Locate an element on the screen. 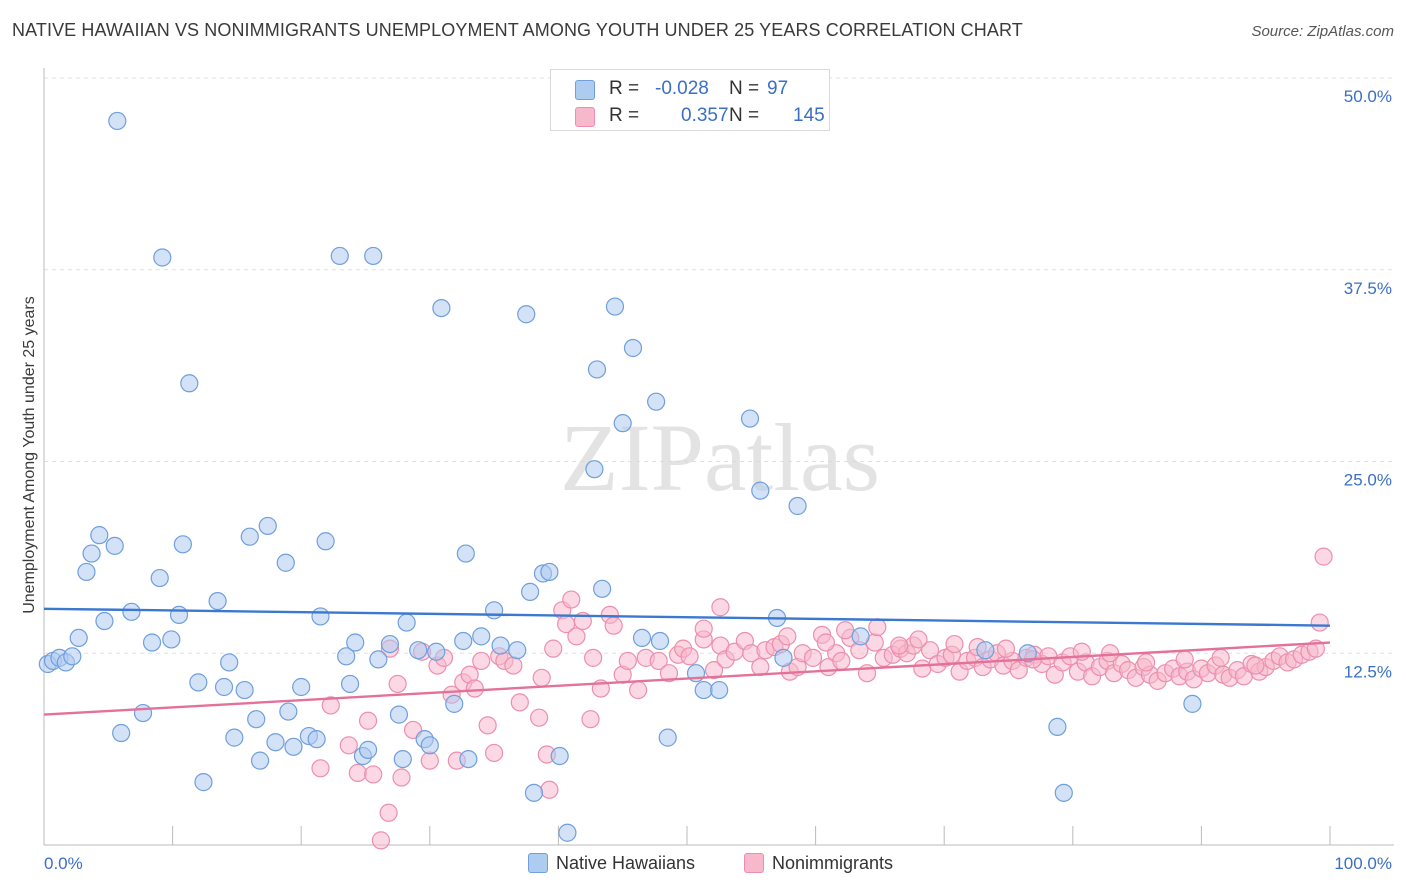 This screenshot has height=892, width=1406. legend-swatch-pink is located at coordinates (585, 117).